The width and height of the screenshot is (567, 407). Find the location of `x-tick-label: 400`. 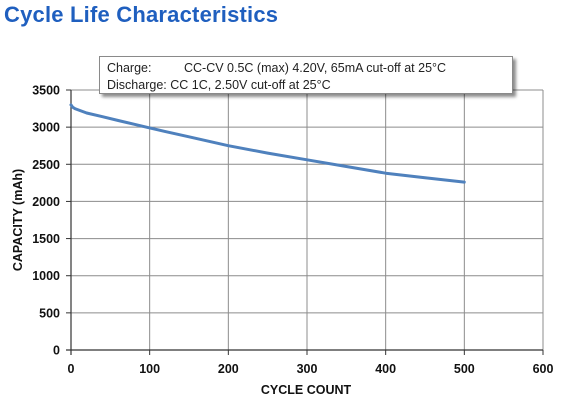

x-tick-label: 400 is located at coordinates (385, 369).